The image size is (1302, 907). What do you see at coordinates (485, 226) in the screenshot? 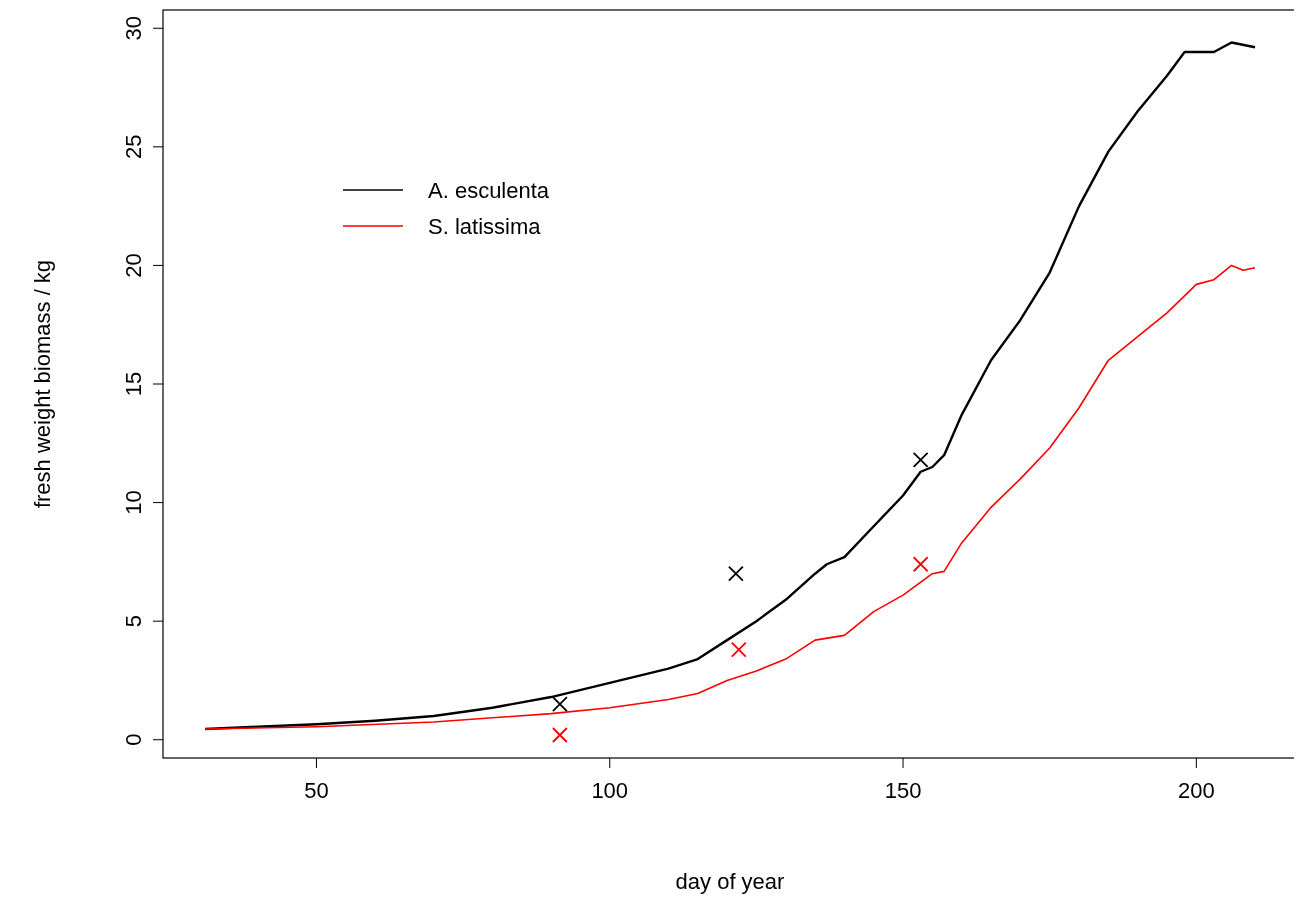
I see `legend-label: S. latissima` at bounding box center [485, 226].